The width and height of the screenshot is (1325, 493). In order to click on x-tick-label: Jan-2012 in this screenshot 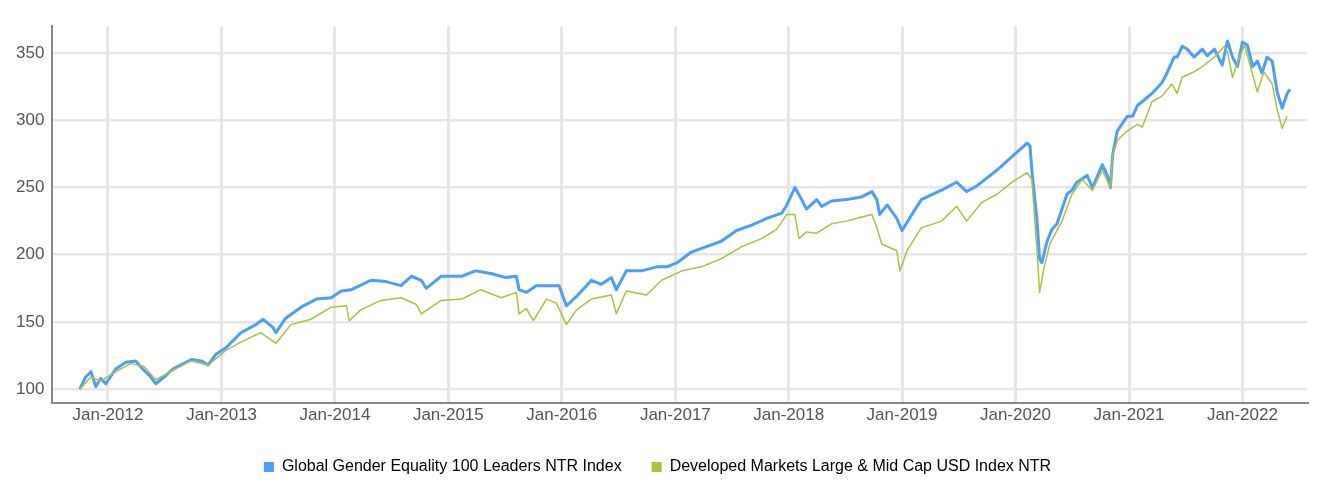, I will do `click(108, 415)`.